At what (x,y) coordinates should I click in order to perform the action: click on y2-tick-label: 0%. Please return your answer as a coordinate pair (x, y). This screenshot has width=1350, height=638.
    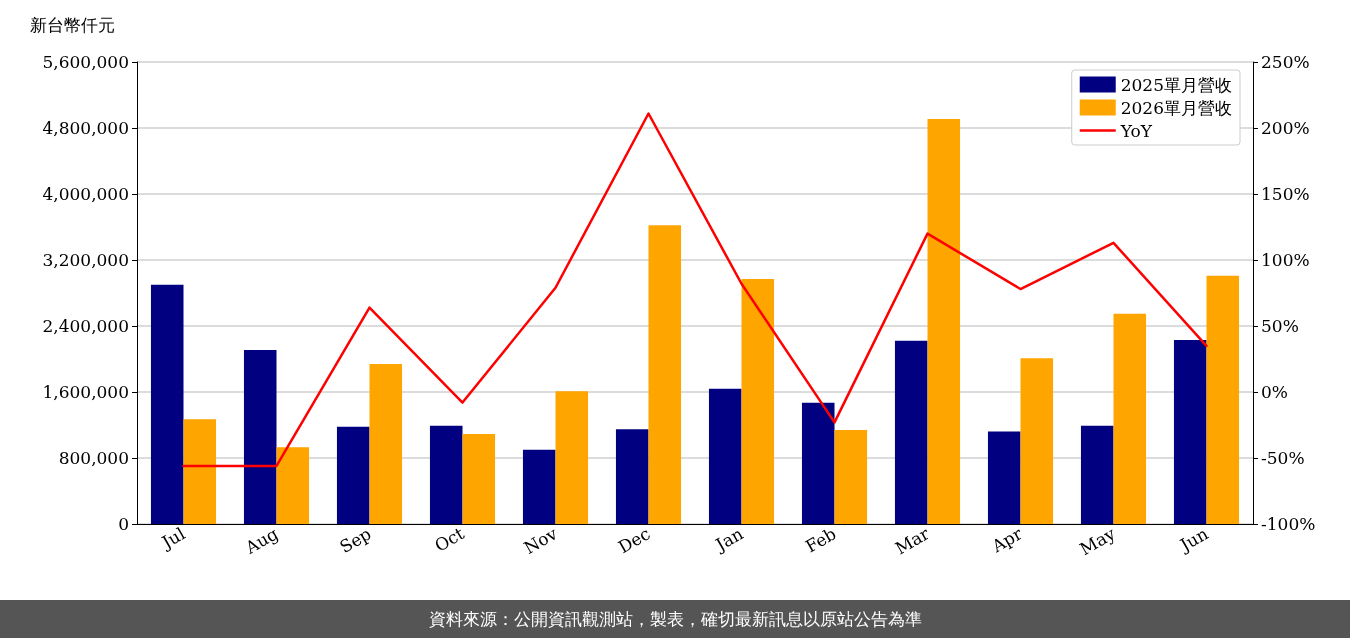
    Looking at the image, I should click on (1274, 392).